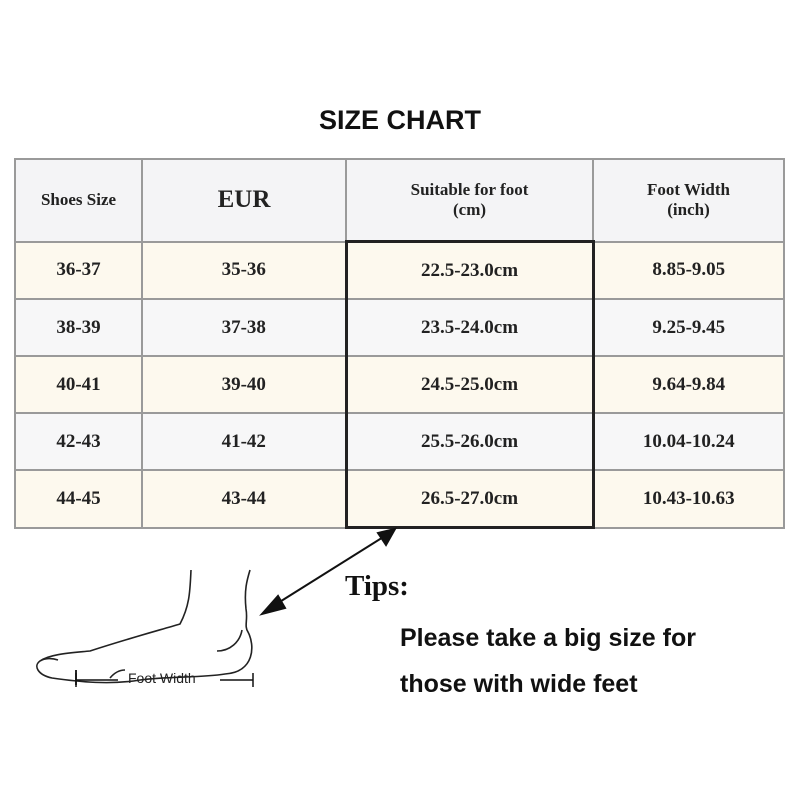  I want to click on foot-illustration, so click(216, 607).